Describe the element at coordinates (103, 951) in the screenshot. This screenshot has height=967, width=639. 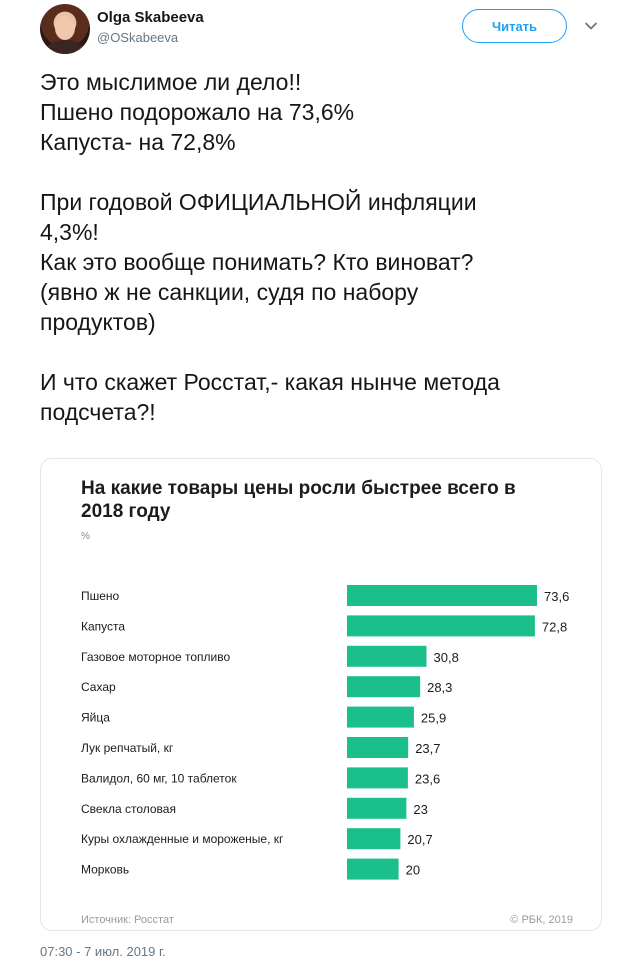
I see `tweet-timestamp: 07:30 - 7 июл. 2019 г.` at that location.